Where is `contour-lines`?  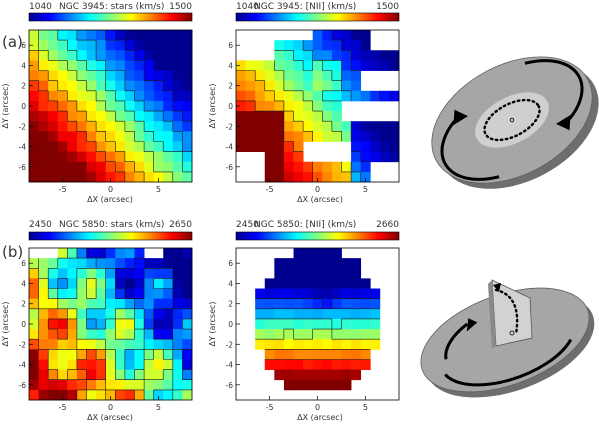
contour-lines is located at coordinates (308, 106).